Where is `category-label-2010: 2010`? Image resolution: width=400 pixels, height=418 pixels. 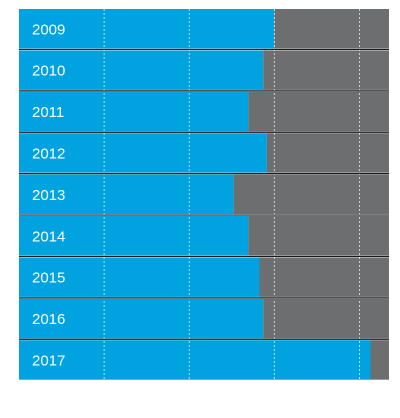 category-label-2010: 2010 is located at coordinates (48, 71).